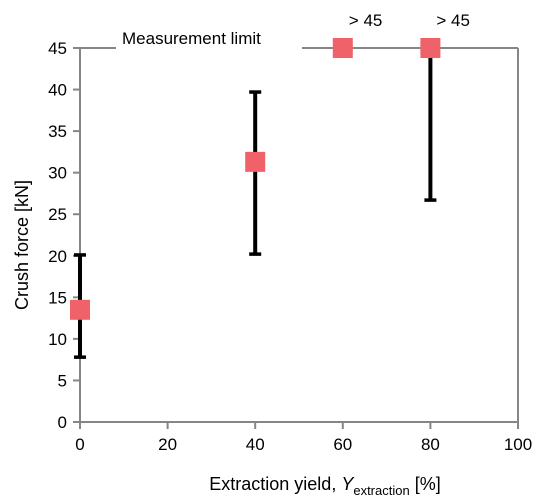 The height and width of the screenshot is (500, 538). What do you see at coordinates (22, 245) in the screenshot?
I see `y-axis-title: Crush force [kN]` at bounding box center [22, 245].